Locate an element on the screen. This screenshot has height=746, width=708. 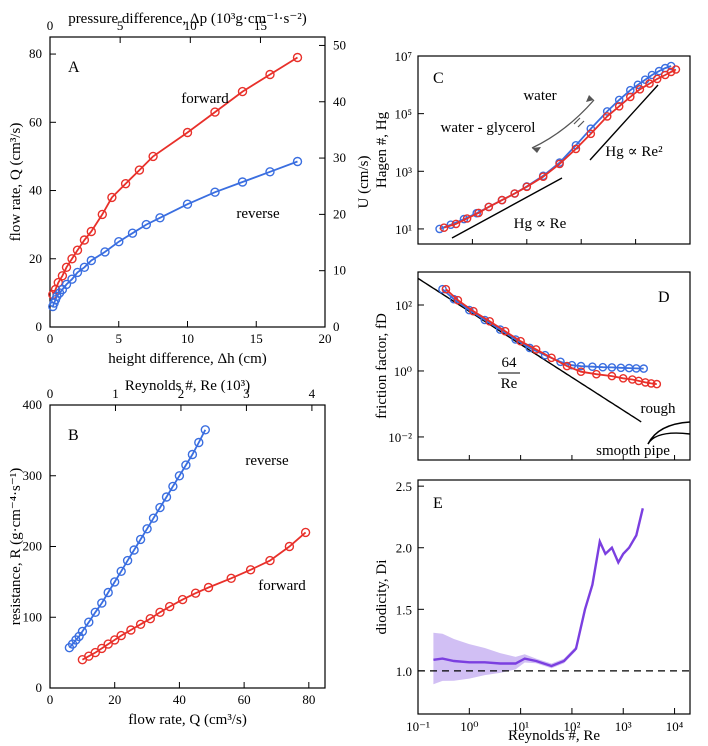
panel-a-annotation-reverse: reverse is located at coordinates (258, 214).